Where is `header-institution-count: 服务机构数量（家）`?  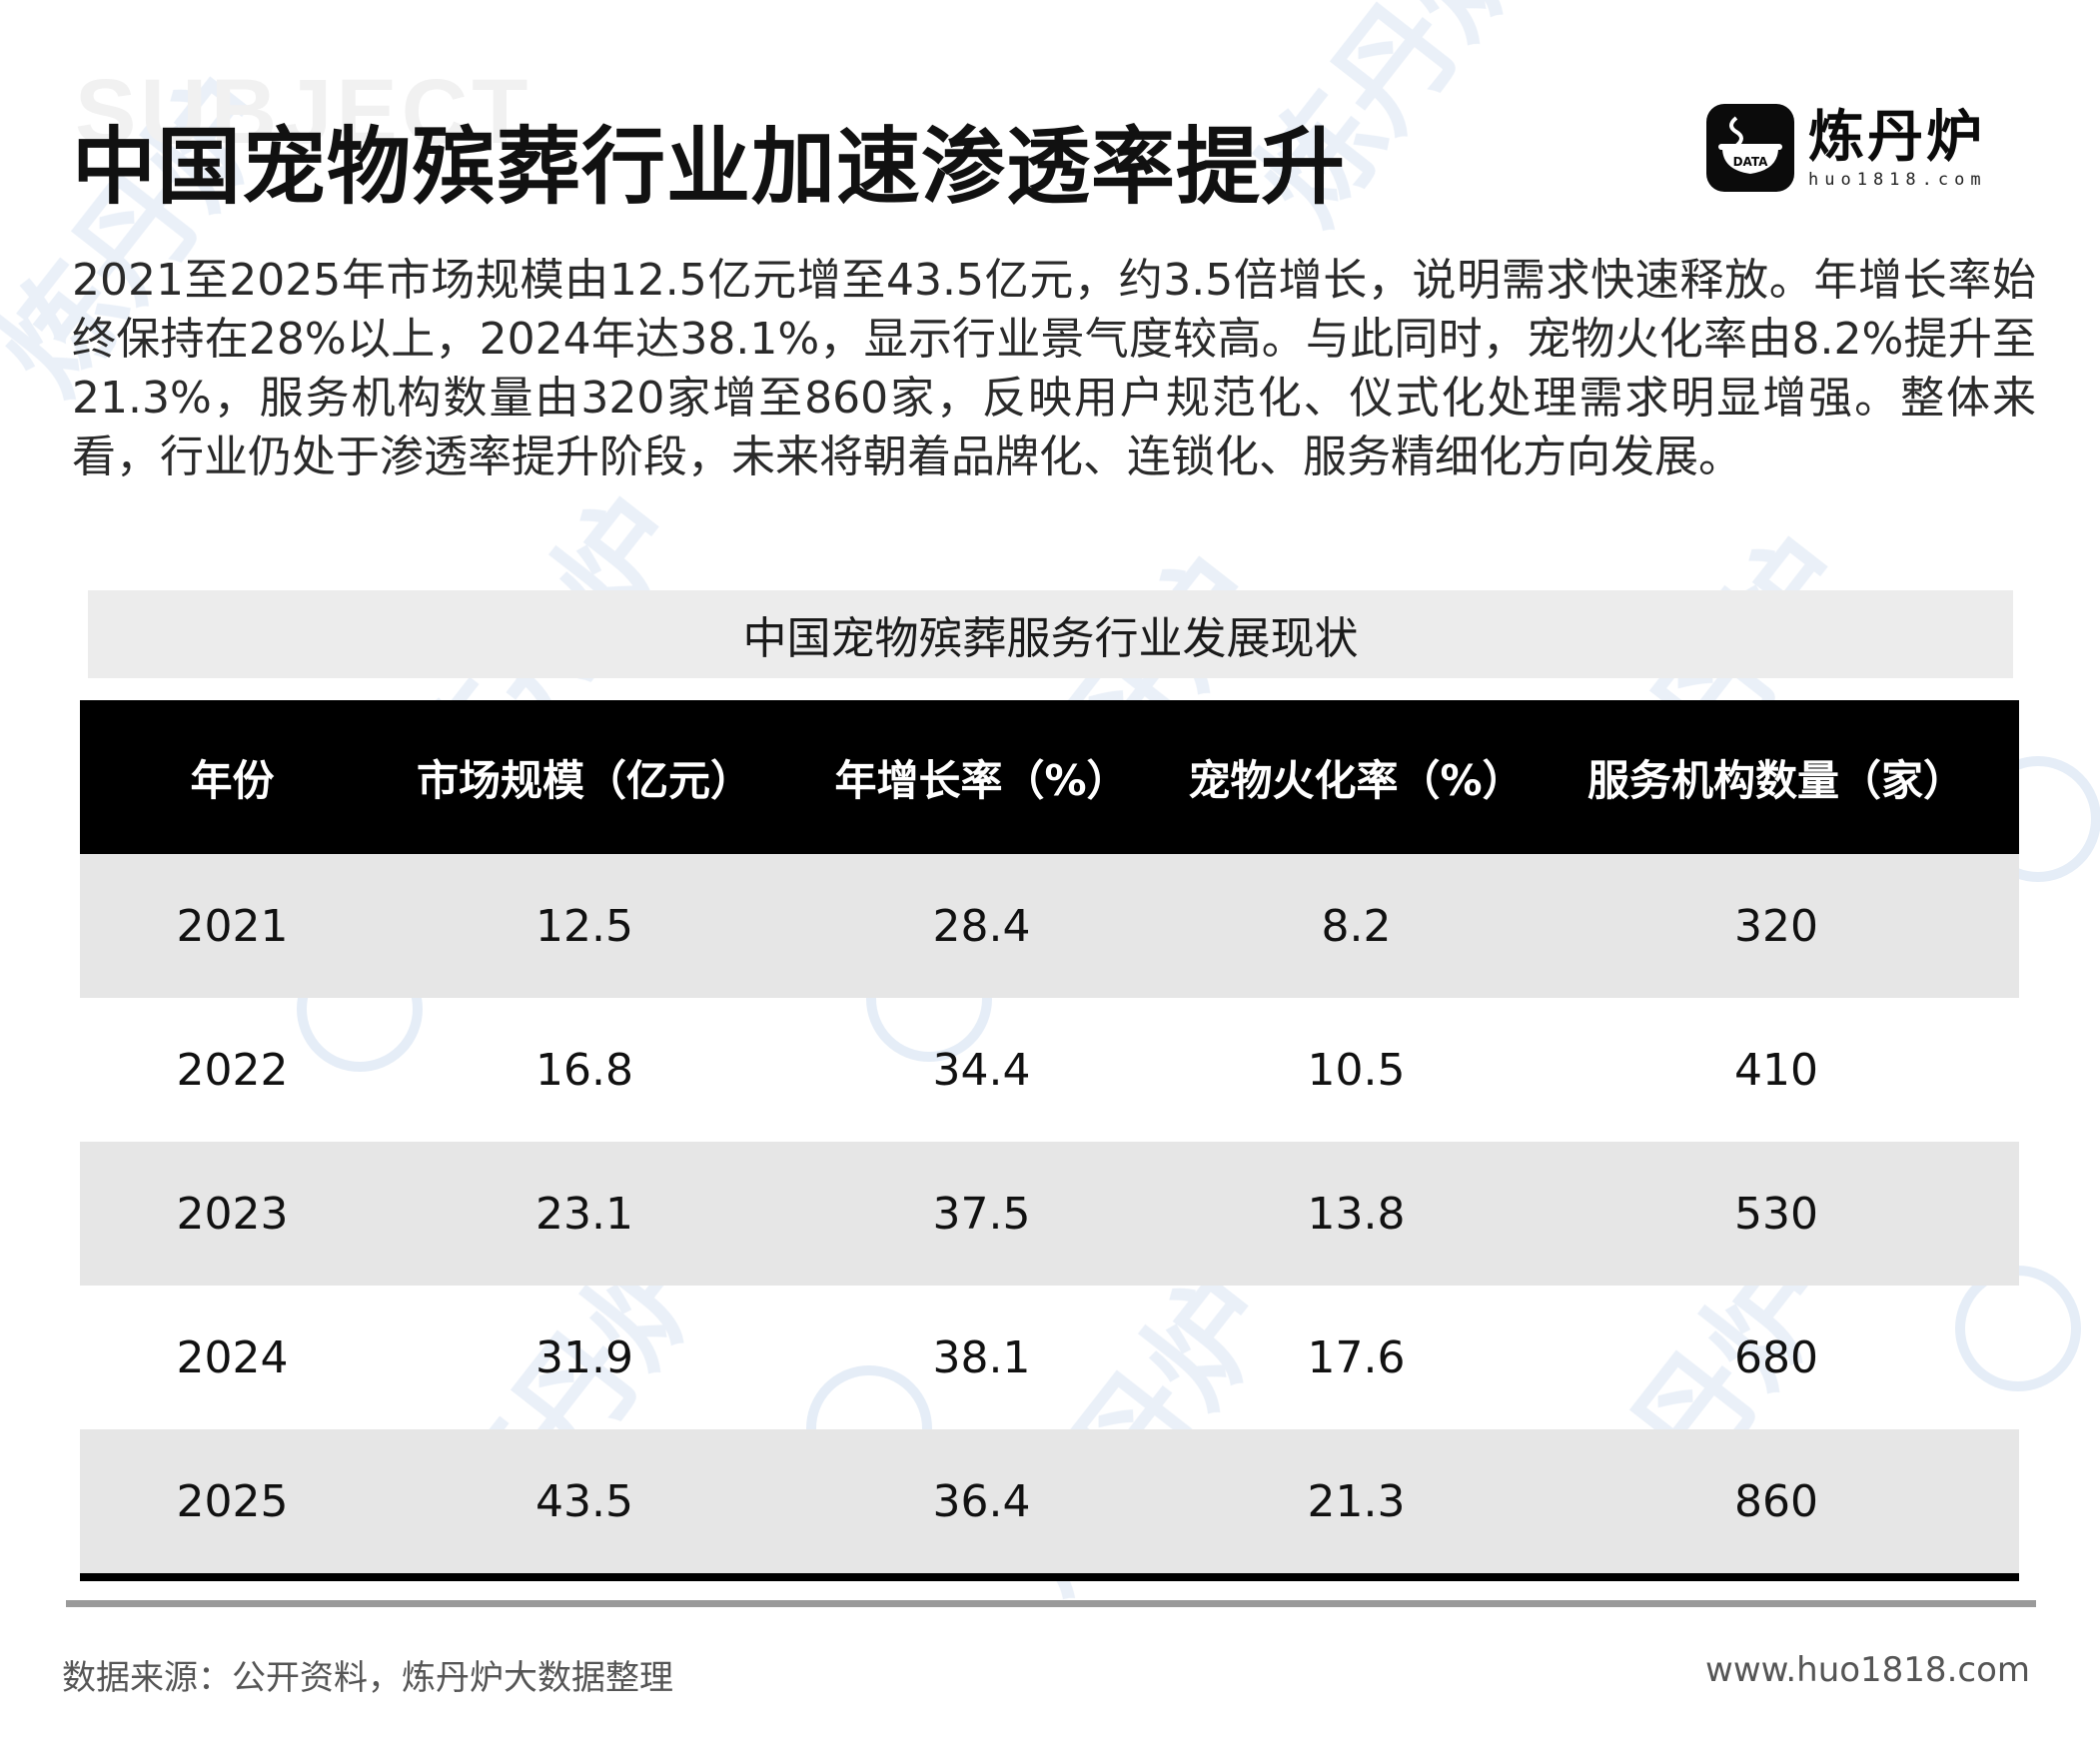
header-institution-count: 服务机构数量（家） is located at coordinates (1775, 780).